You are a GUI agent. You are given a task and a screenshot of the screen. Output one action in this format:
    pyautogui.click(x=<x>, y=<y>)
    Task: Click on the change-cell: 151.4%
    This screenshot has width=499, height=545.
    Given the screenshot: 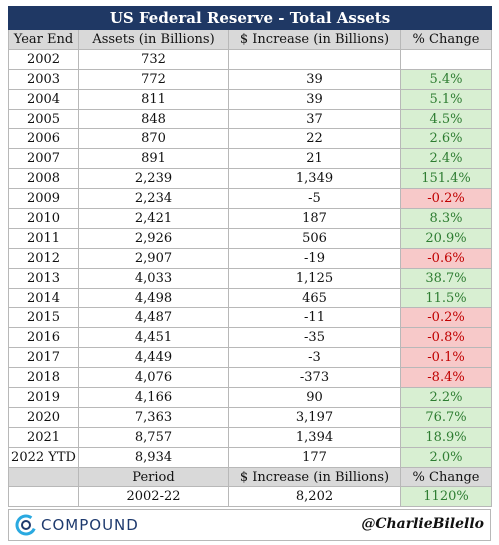 What is the action you would take?
    pyautogui.click(x=446, y=179)
    